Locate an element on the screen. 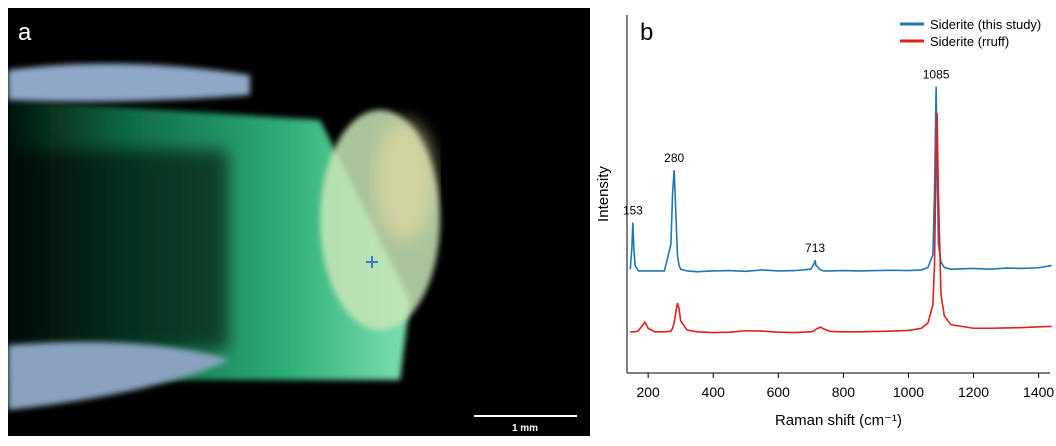  crystal-shadow is located at coordinates (118, 250).